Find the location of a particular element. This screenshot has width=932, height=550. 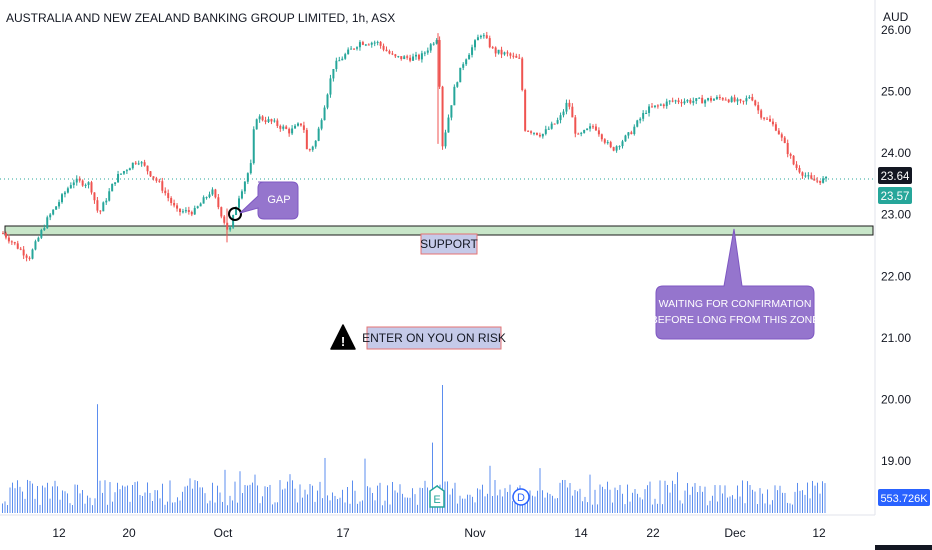

gap-label: GAP is located at coordinates (278, 200).